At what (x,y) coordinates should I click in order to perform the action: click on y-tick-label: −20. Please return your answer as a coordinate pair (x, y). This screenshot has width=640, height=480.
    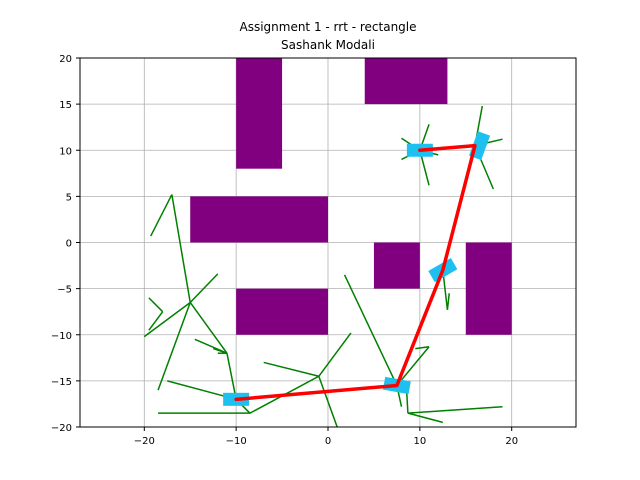
    Looking at the image, I should click on (61, 428).